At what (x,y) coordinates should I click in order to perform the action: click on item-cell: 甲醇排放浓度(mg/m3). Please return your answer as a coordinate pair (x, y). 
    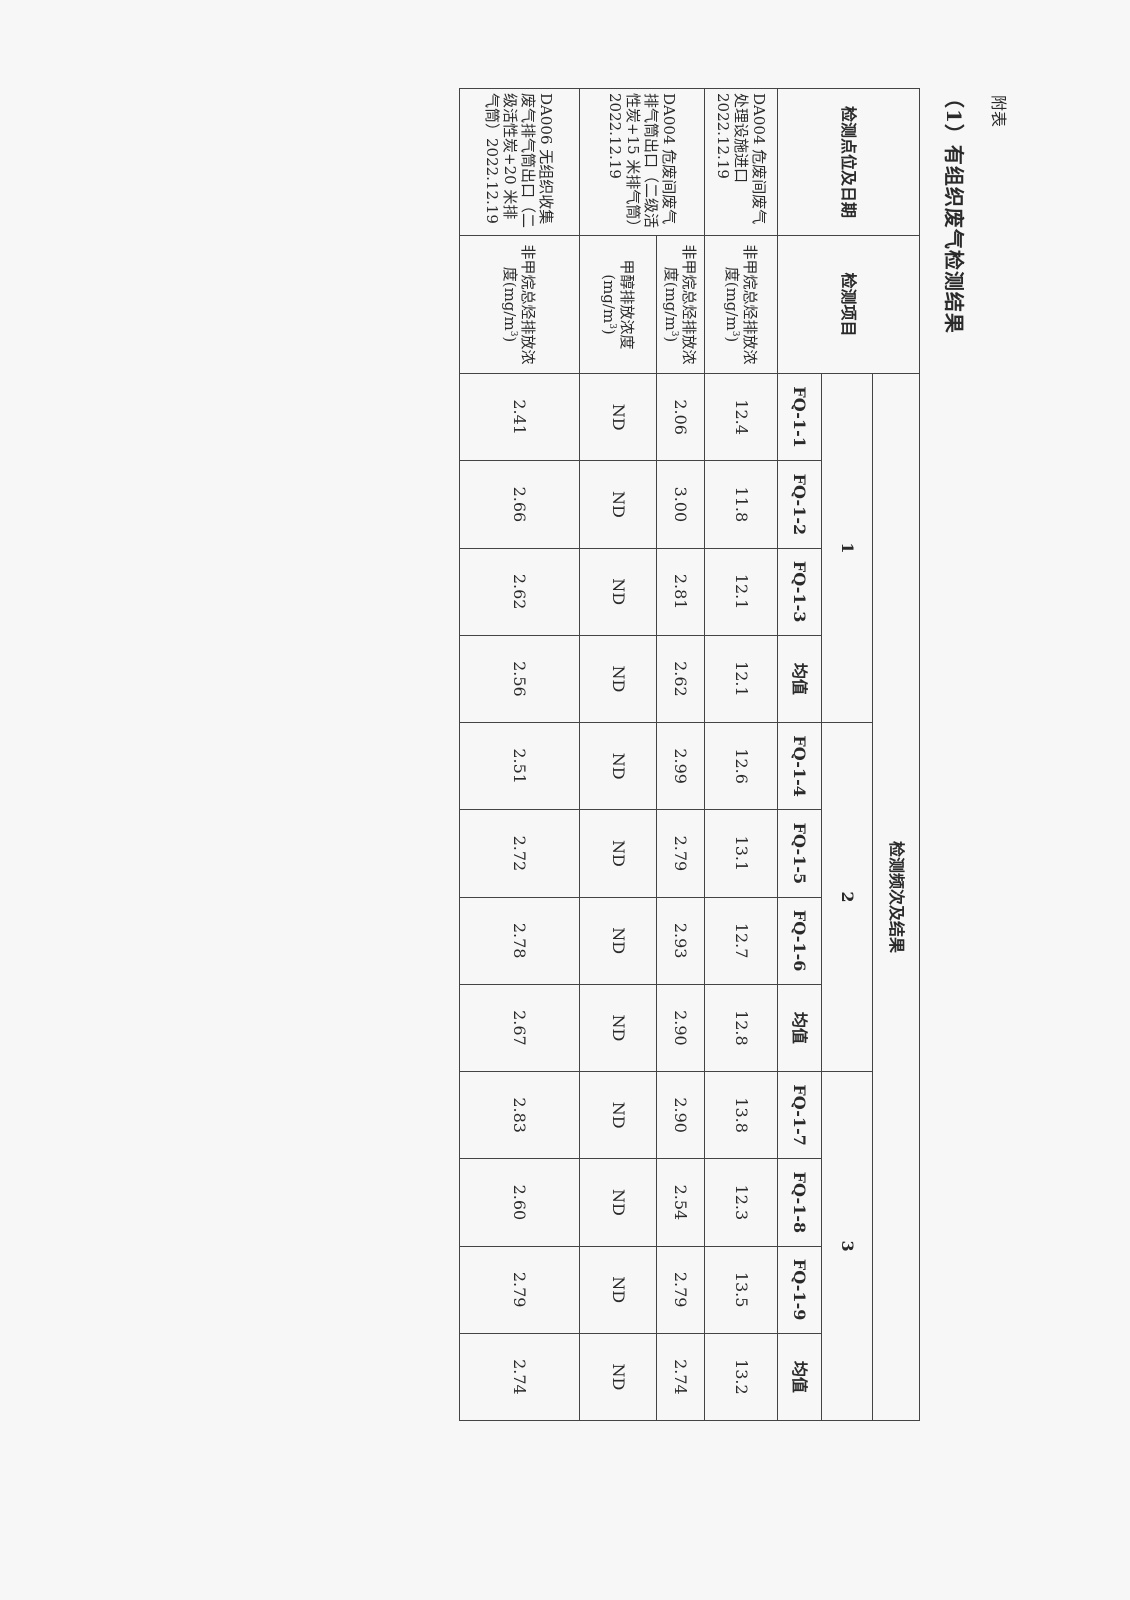
    Looking at the image, I should click on (618, 304).